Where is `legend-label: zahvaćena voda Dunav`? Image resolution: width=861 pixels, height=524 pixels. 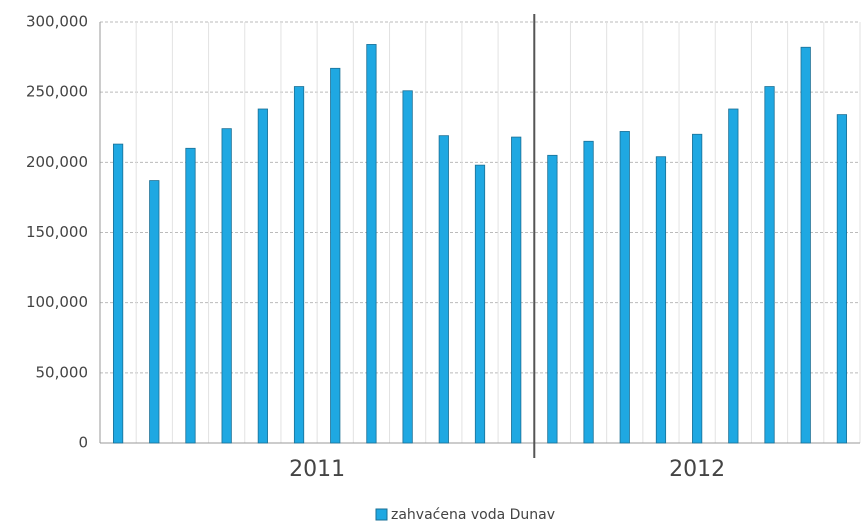 legend-label: zahvaćena voda Dunav is located at coordinates (473, 515).